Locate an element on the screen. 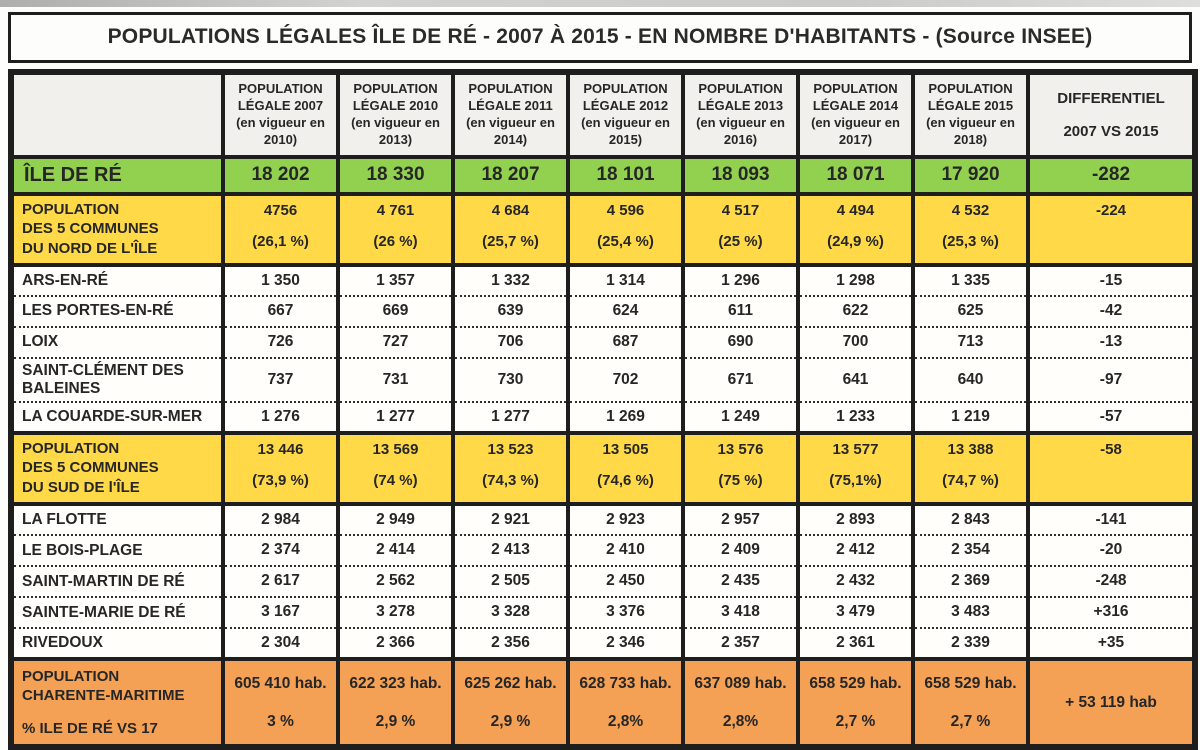 The image size is (1200, 750). table-row-les-portes-en-re: LES PORTES-EN-RÉ 667 669 639 624 611 622 625 -42 is located at coordinates (603, 311).